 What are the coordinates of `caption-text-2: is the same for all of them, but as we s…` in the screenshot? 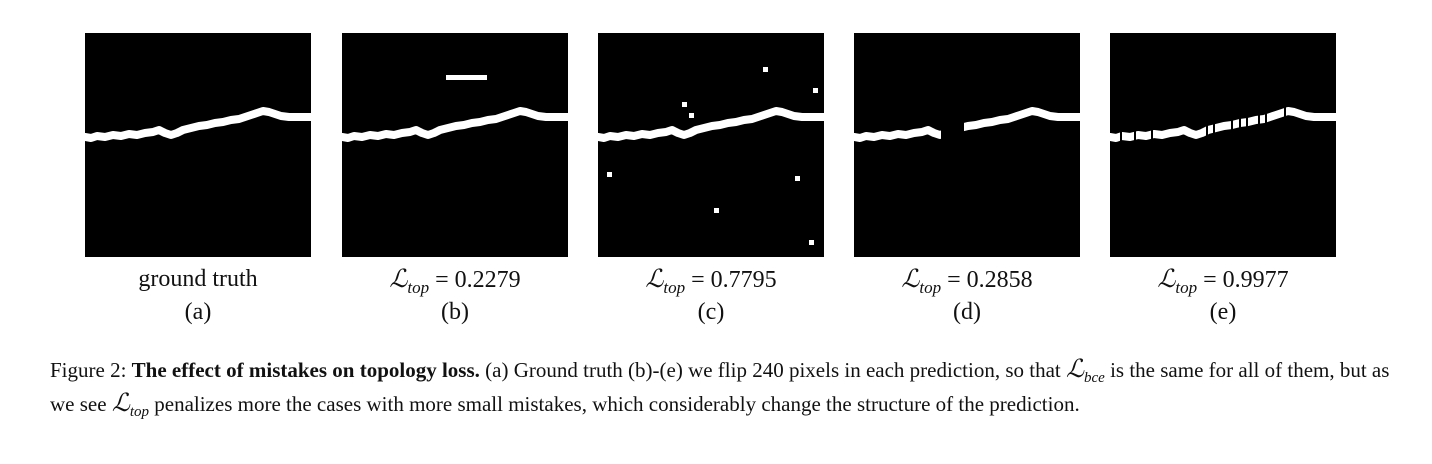 It's located at (720, 387).